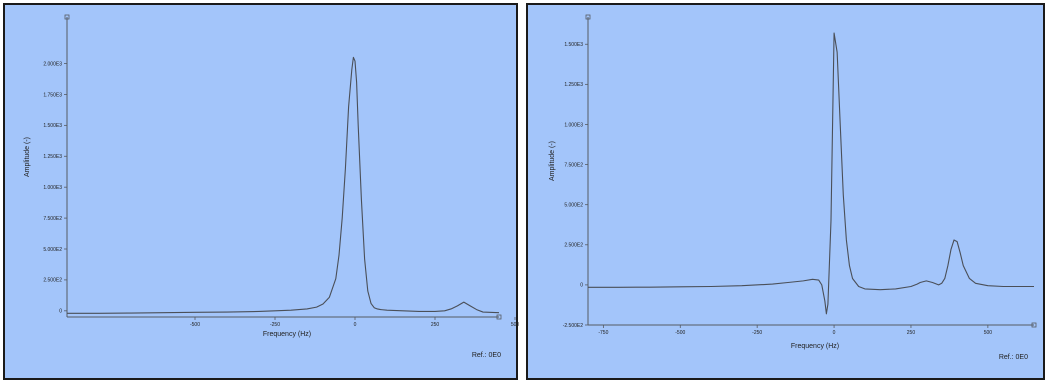 The image size is (1049, 385). What do you see at coordinates (52, 219) in the screenshot?
I see `left-chart-y-tick-label: 7.500E2` at bounding box center [52, 219].